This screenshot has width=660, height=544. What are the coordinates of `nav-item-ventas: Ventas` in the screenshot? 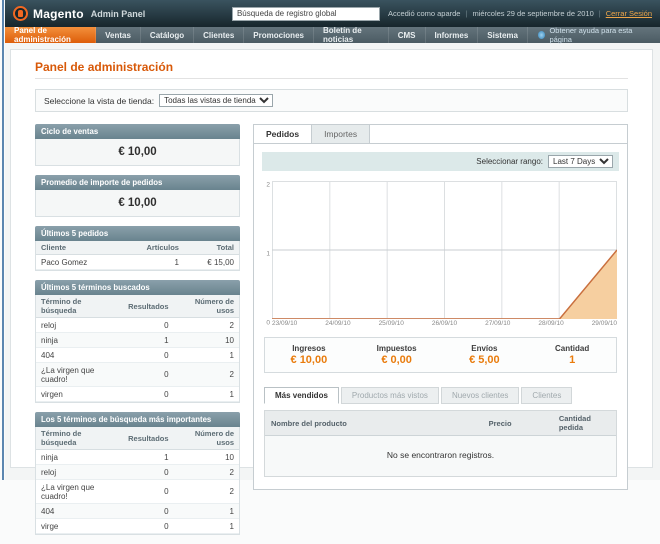 It's located at (118, 35).